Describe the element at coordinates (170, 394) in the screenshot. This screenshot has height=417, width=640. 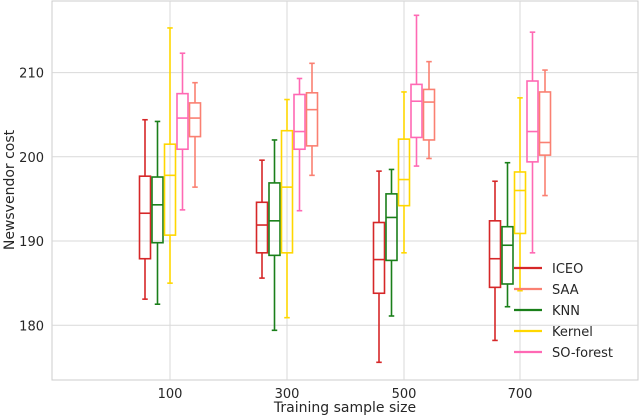
I see `x-tick-label: 100` at that location.